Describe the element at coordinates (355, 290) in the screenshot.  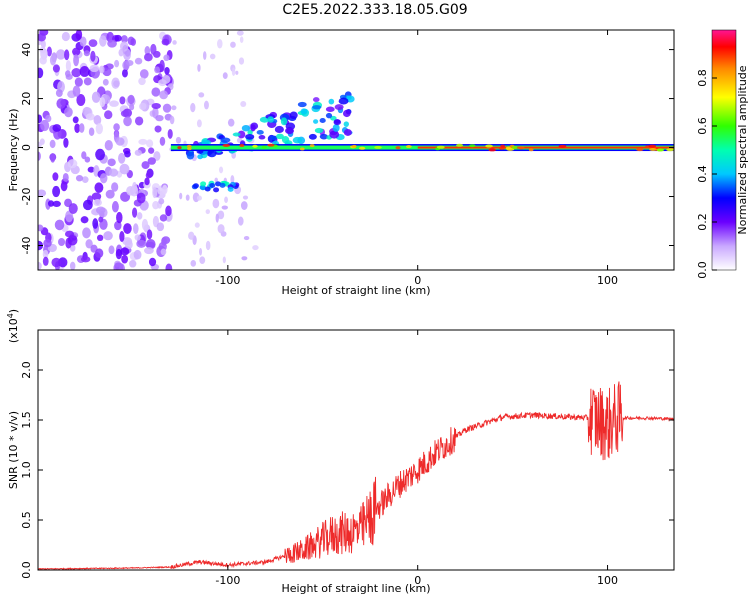
I see `spectrogram-xlabel: Height of straight line (km)` at that location.